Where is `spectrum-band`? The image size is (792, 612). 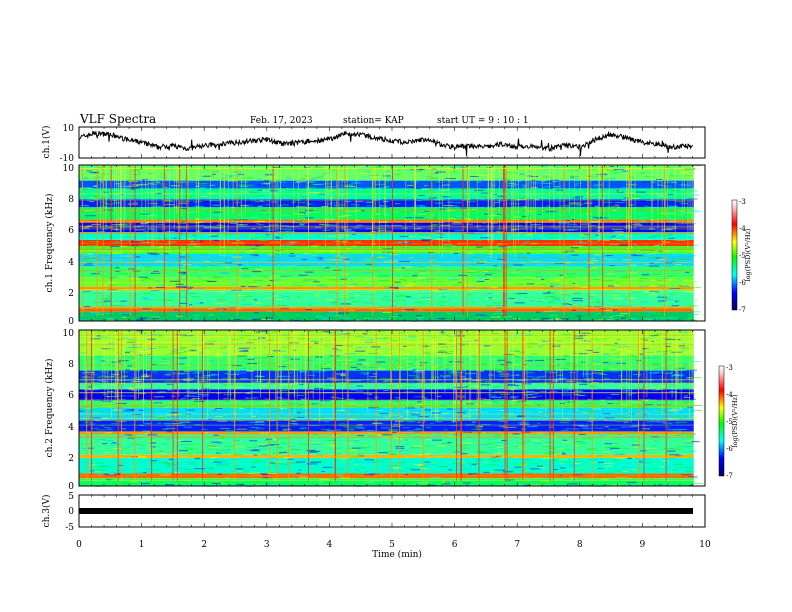
spectrum-band is located at coordinates (386, 444).